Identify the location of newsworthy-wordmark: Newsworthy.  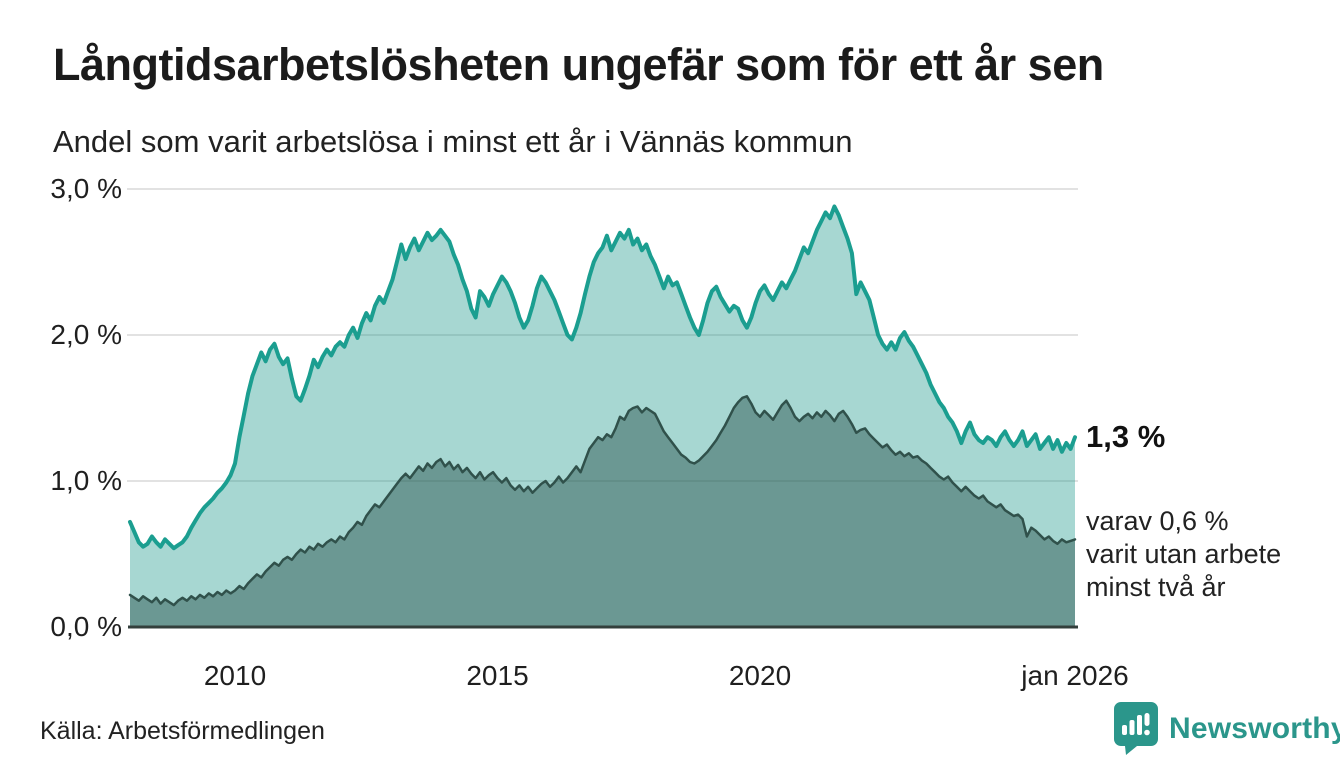
(1254, 728).